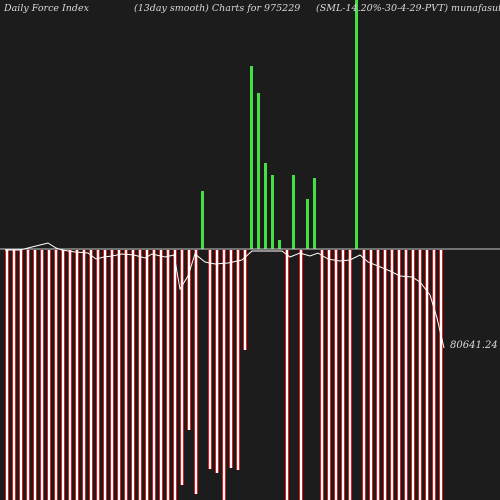 This screenshot has width=500, height=500. Describe the element at coordinates (217, 8) in the screenshot. I see `chart-subtitle: (13day smooth) Charts for 975229` at that location.